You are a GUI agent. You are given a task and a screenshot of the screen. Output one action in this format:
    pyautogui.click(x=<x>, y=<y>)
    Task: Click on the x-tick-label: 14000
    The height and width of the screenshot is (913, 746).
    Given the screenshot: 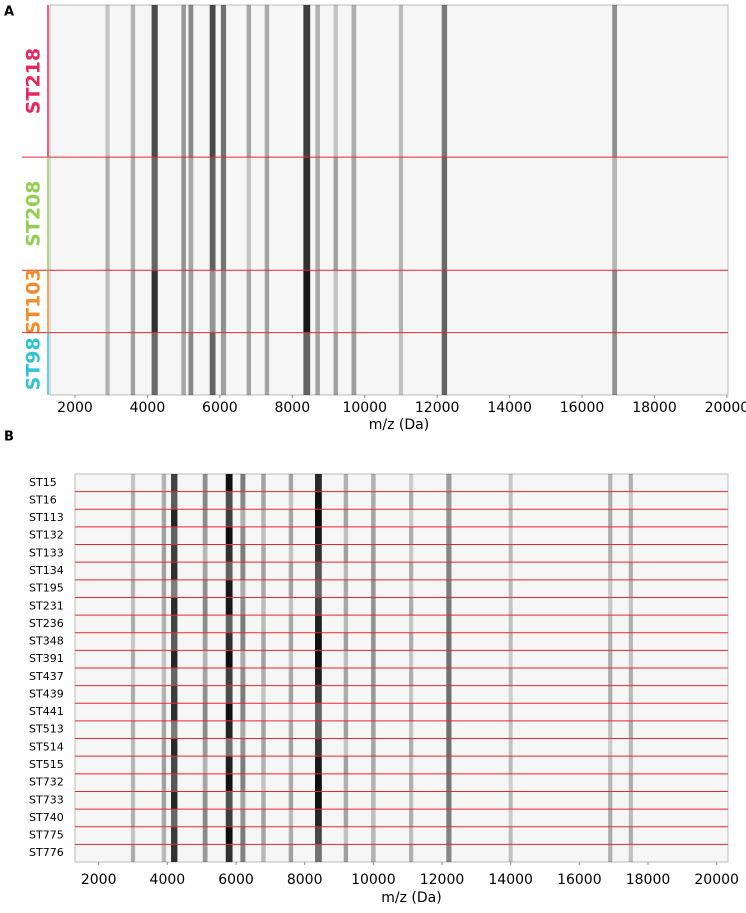 What is the action you would take?
    pyautogui.click(x=510, y=880)
    